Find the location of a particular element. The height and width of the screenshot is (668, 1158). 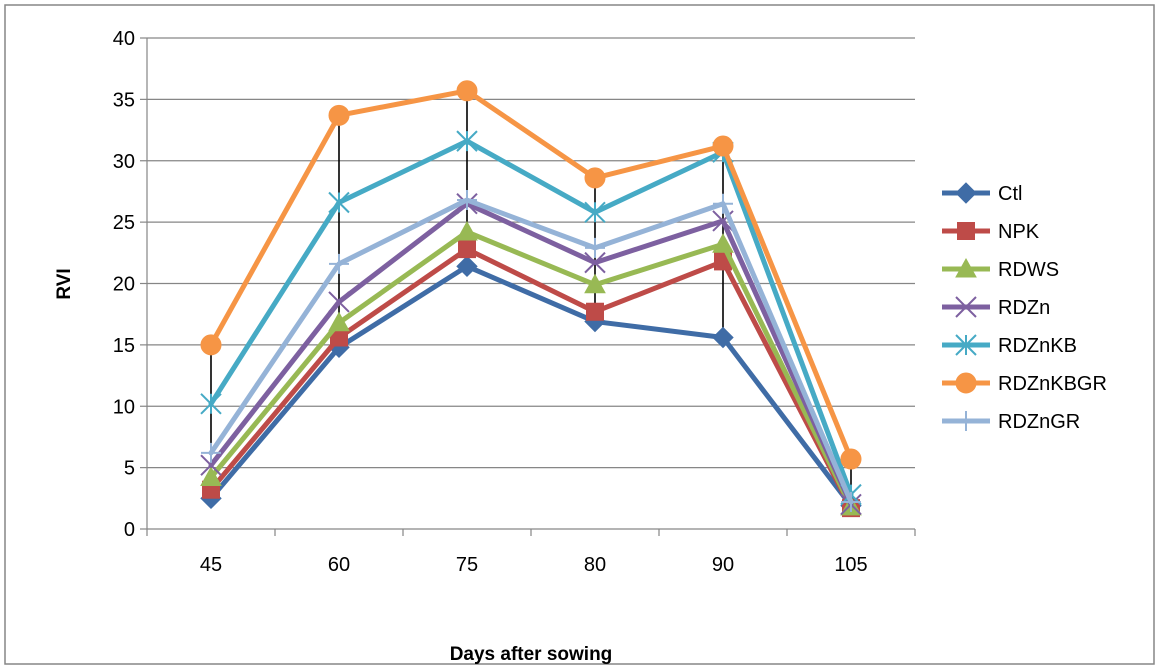

x-tick-label: 80 is located at coordinates (595, 565).